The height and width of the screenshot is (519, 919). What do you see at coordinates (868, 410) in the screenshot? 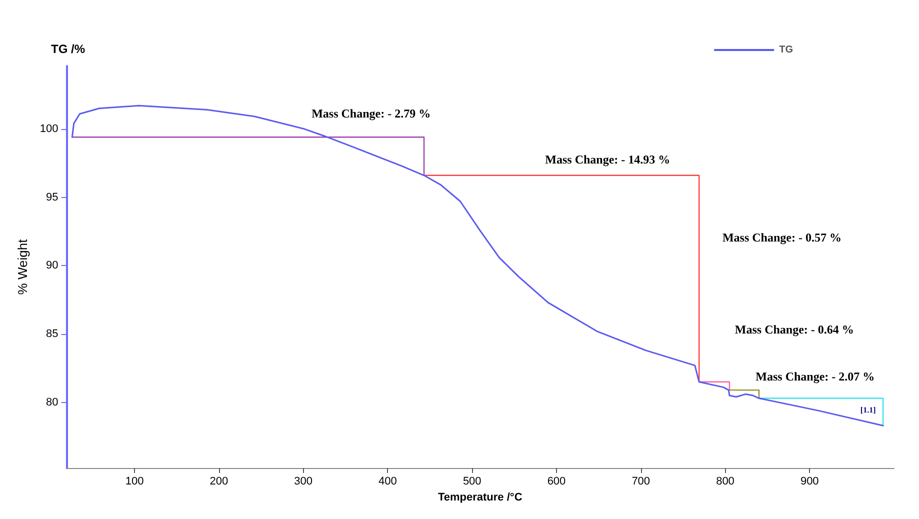
I see `annotation: [1.1]` at bounding box center [868, 410].